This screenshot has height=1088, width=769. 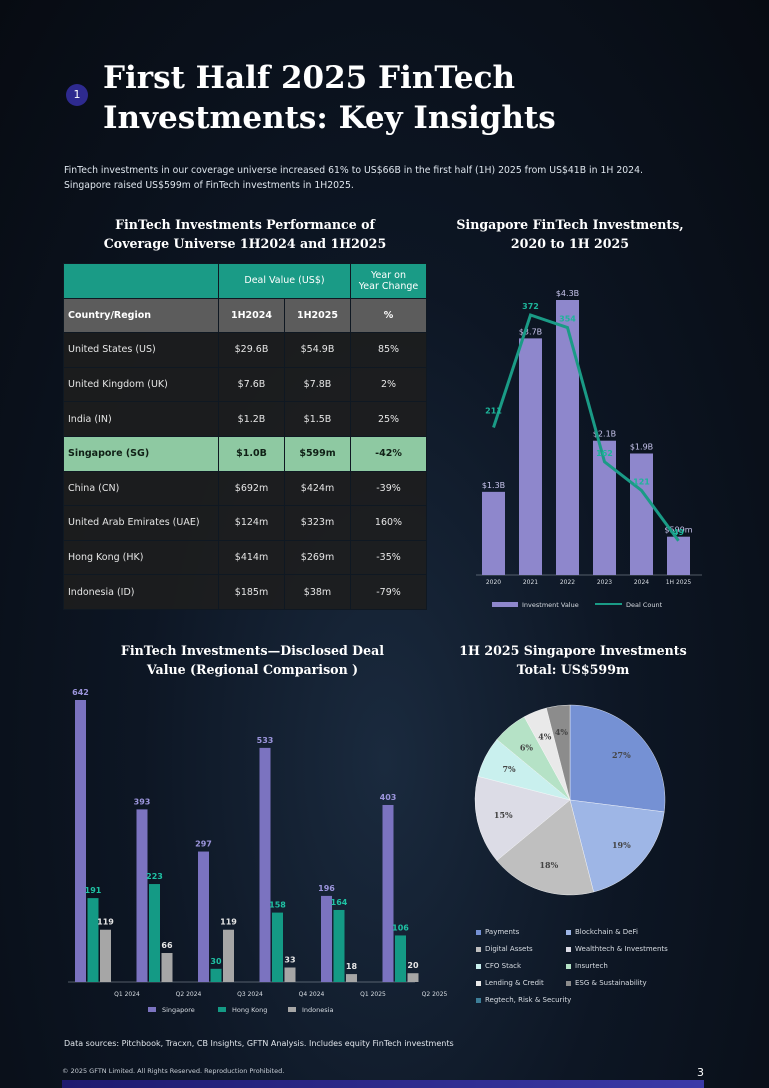 What do you see at coordinates (141, 350) in the screenshot?
I see `cell-country: United States (US)` at bounding box center [141, 350].